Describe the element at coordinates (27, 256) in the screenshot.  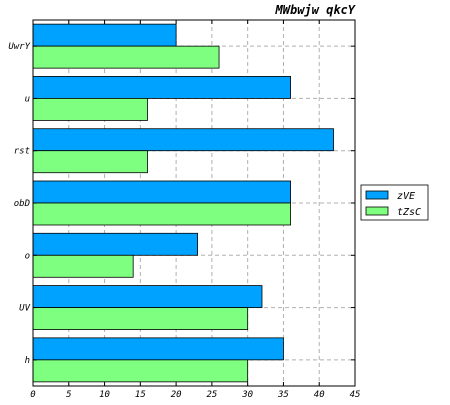
I see `y-tick-label: o` at that location.